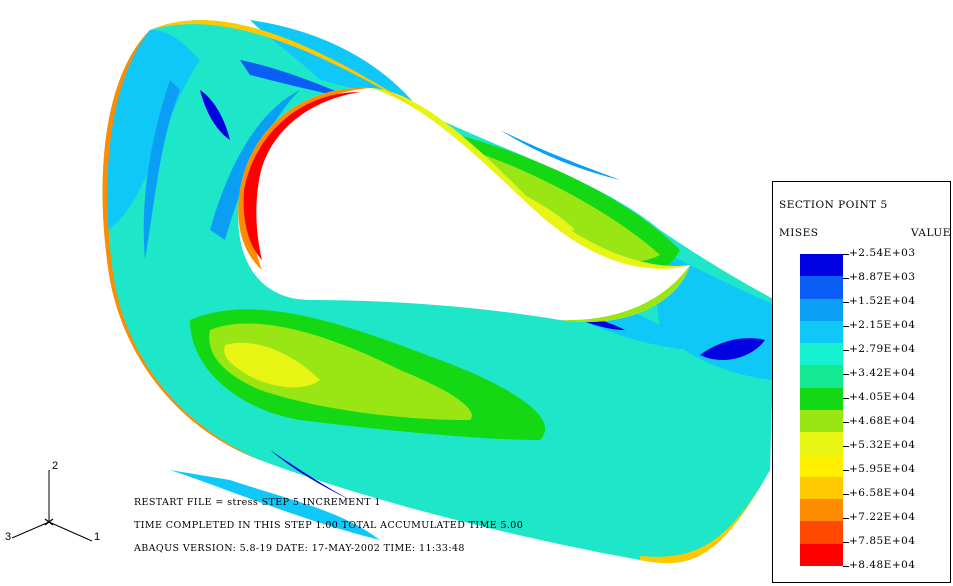  What do you see at coordinates (882, 301) in the screenshot?
I see `legend-value-label: +1.52E+04` at bounding box center [882, 301].